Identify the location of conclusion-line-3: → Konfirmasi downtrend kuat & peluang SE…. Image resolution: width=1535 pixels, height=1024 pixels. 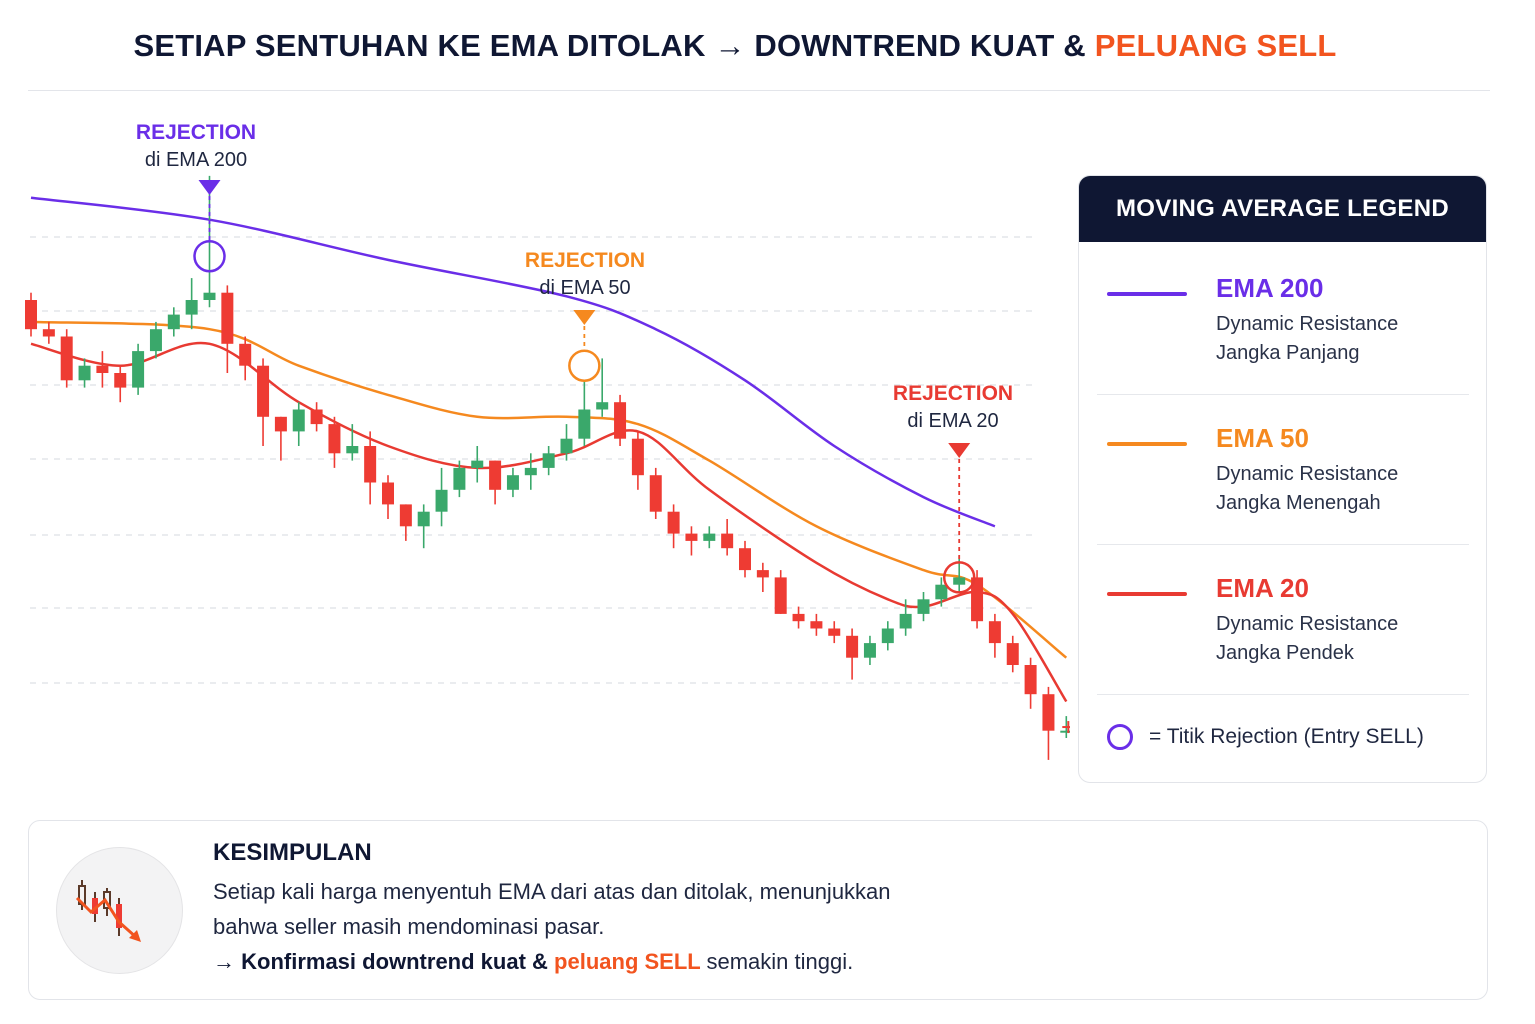
(533, 962).